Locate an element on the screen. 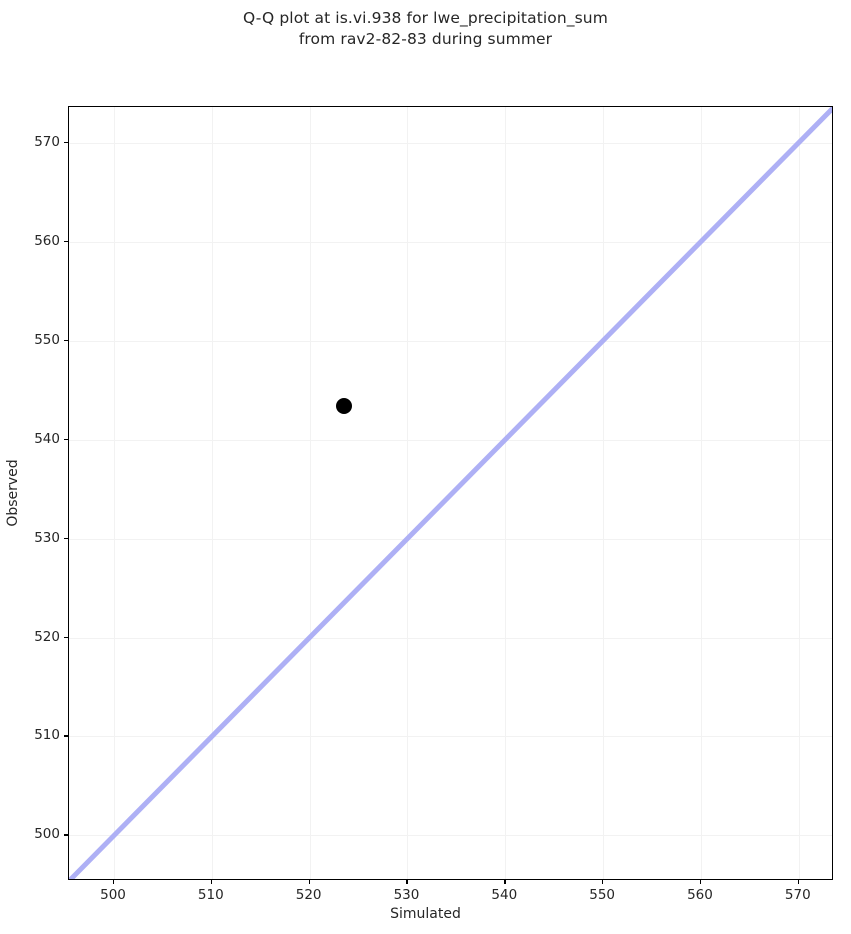 This screenshot has width=851, height=934. x-tick-label: 540 is located at coordinates (504, 895).